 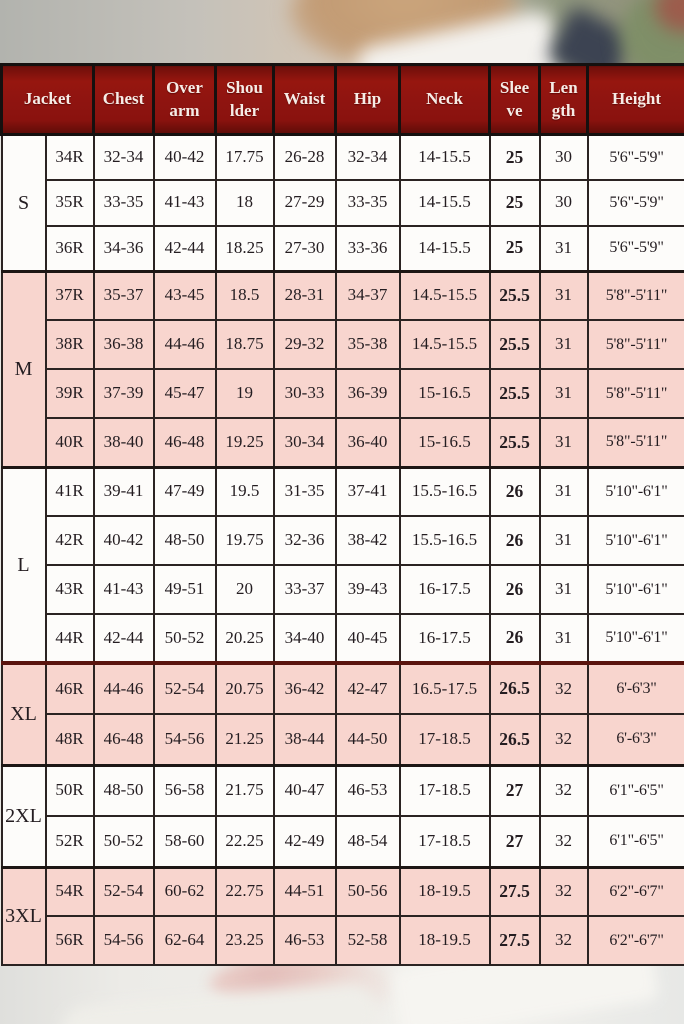 What do you see at coordinates (444, 891) in the screenshot?
I see `size-cell: 18-19.5` at bounding box center [444, 891].